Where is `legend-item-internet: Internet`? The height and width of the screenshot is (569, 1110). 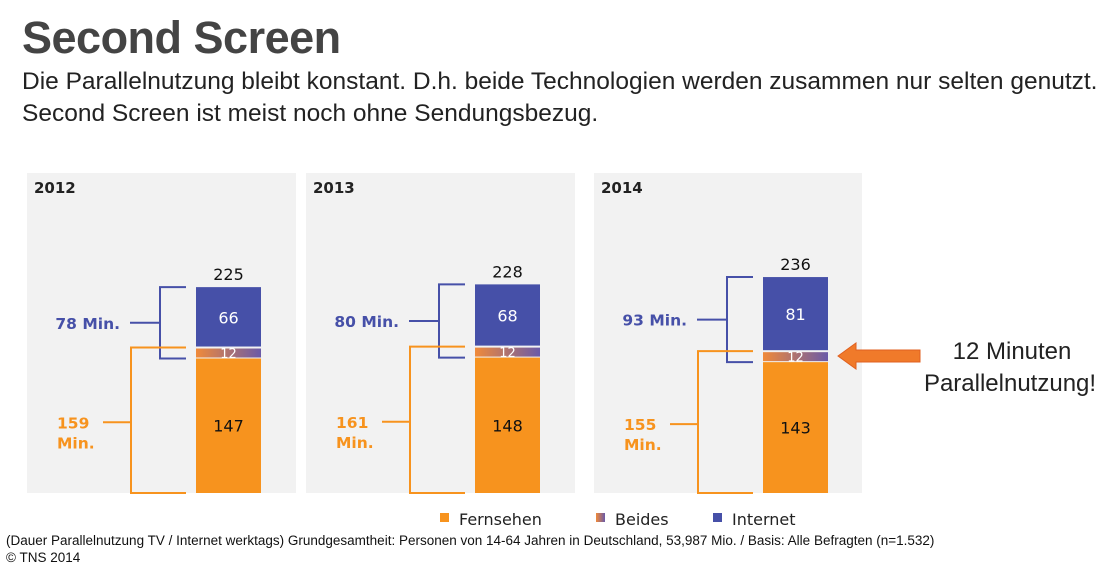
legend-item-internet: Internet is located at coordinates (754, 519).